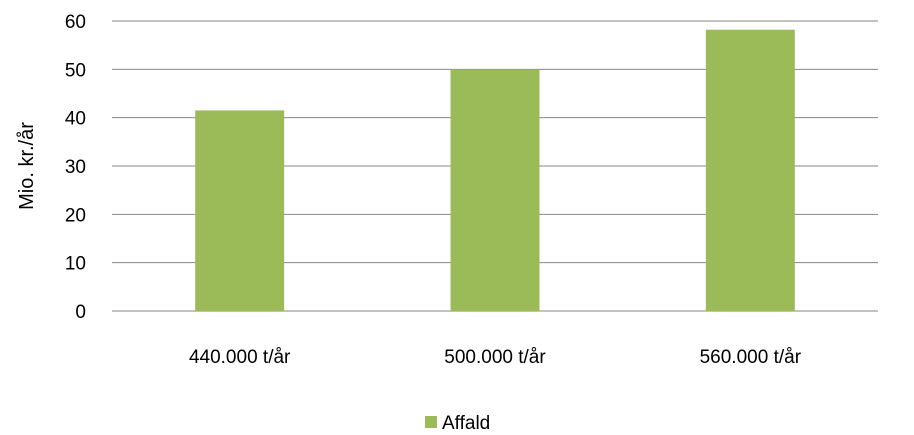  Describe the element at coordinates (75, 70) in the screenshot. I see `y-tick-label-50: 50` at that location.